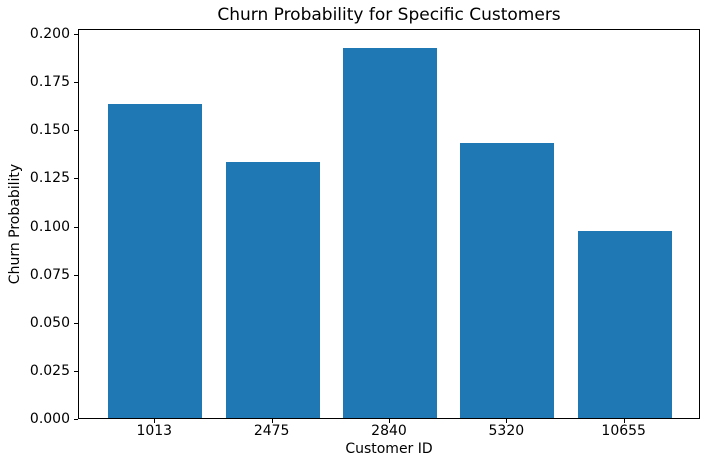  What do you see at coordinates (389, 431) in the screenshot?
I see `x-tick-label: 2840` at bounding box center [389, 431].